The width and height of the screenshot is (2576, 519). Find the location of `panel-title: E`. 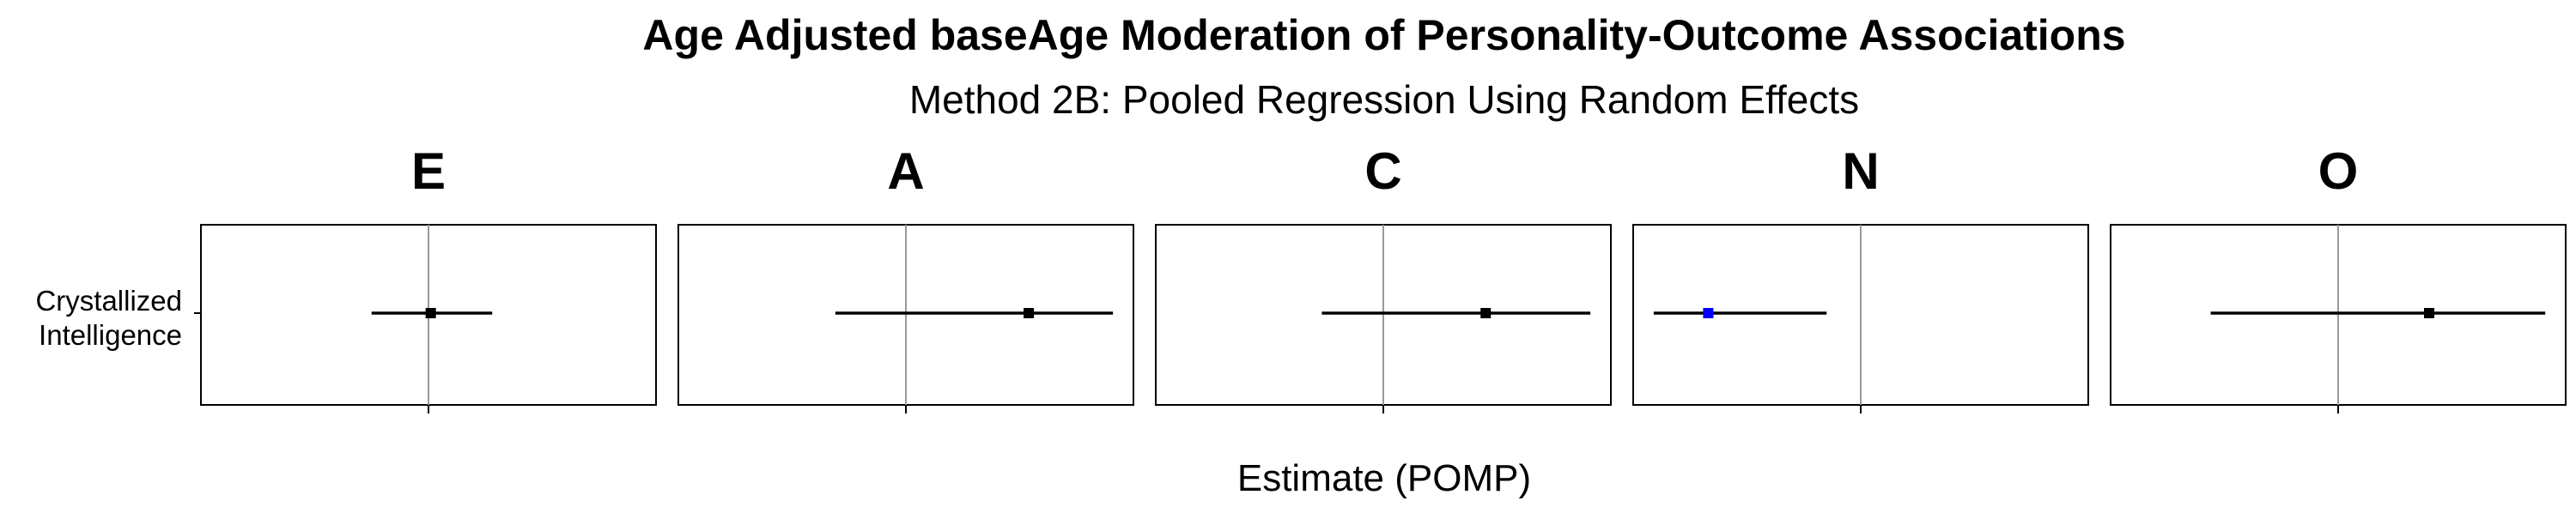

panel-title: E is located at coordinates (429, 171).